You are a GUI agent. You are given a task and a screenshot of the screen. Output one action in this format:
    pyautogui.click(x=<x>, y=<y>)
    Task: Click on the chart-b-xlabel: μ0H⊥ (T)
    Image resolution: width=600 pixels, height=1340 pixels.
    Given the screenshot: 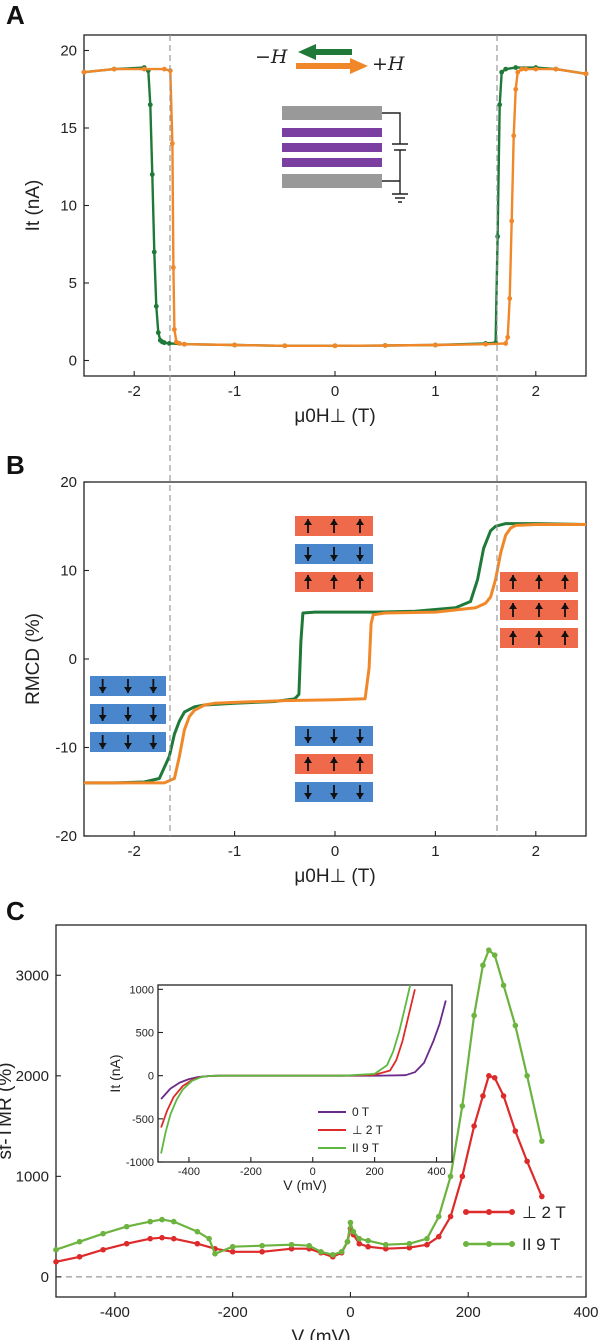 What is the action you would take?
    pyautogui.click(x=334, y=876)
    